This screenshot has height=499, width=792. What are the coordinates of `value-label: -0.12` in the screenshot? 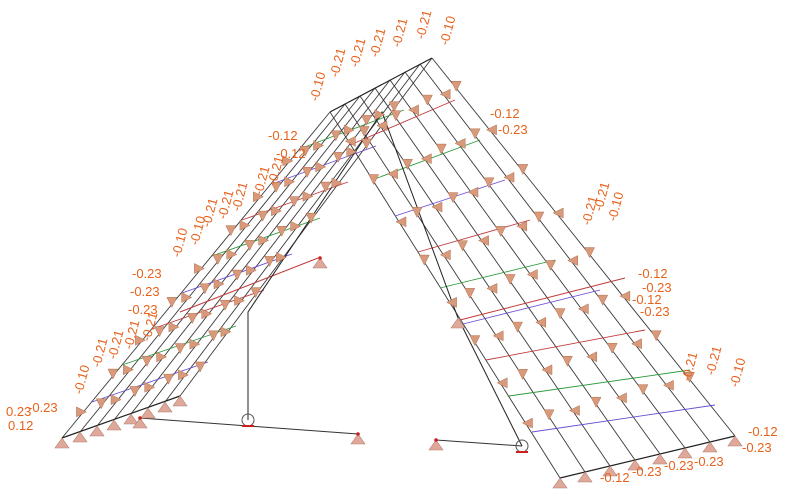 It's located at (763, 431).